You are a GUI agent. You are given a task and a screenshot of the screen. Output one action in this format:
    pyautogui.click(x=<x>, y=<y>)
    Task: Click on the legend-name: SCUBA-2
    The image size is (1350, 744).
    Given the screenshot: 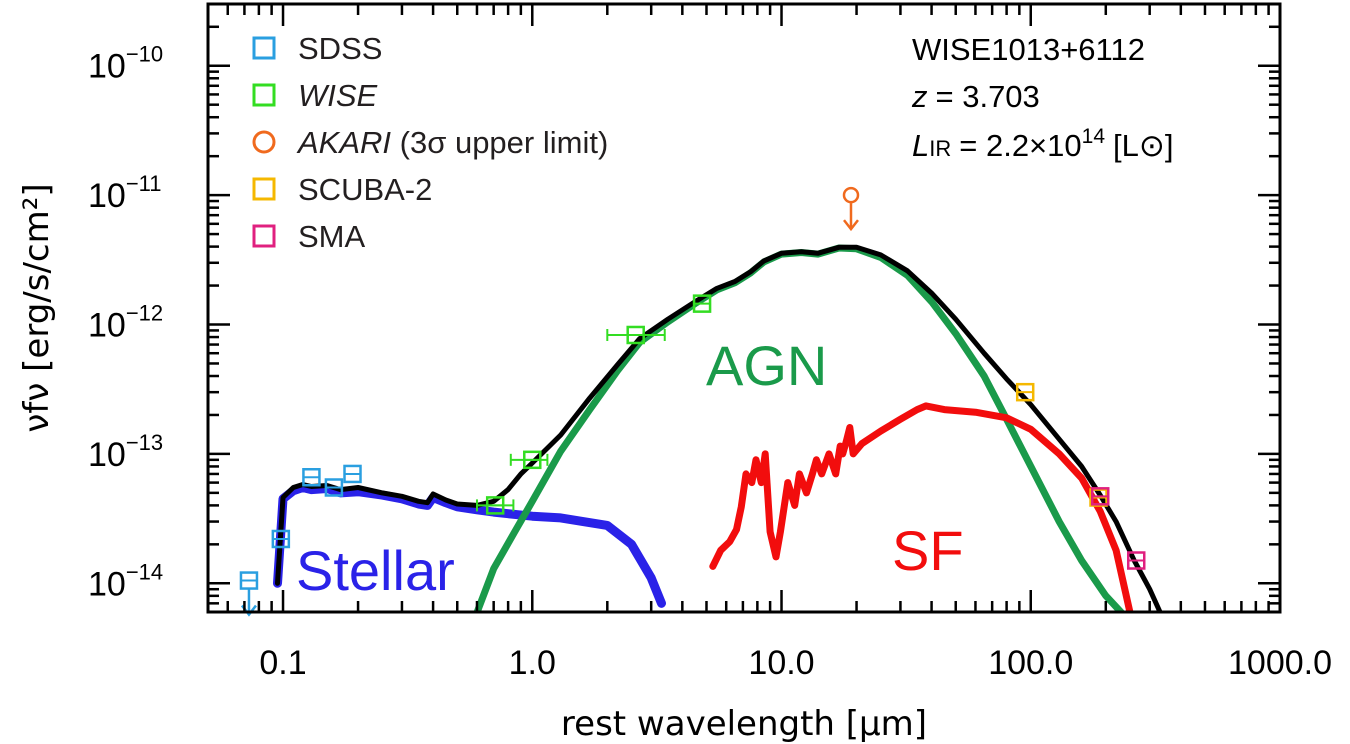 What is the action you would take?
    pyautogui.click(x=365, y=189)
    